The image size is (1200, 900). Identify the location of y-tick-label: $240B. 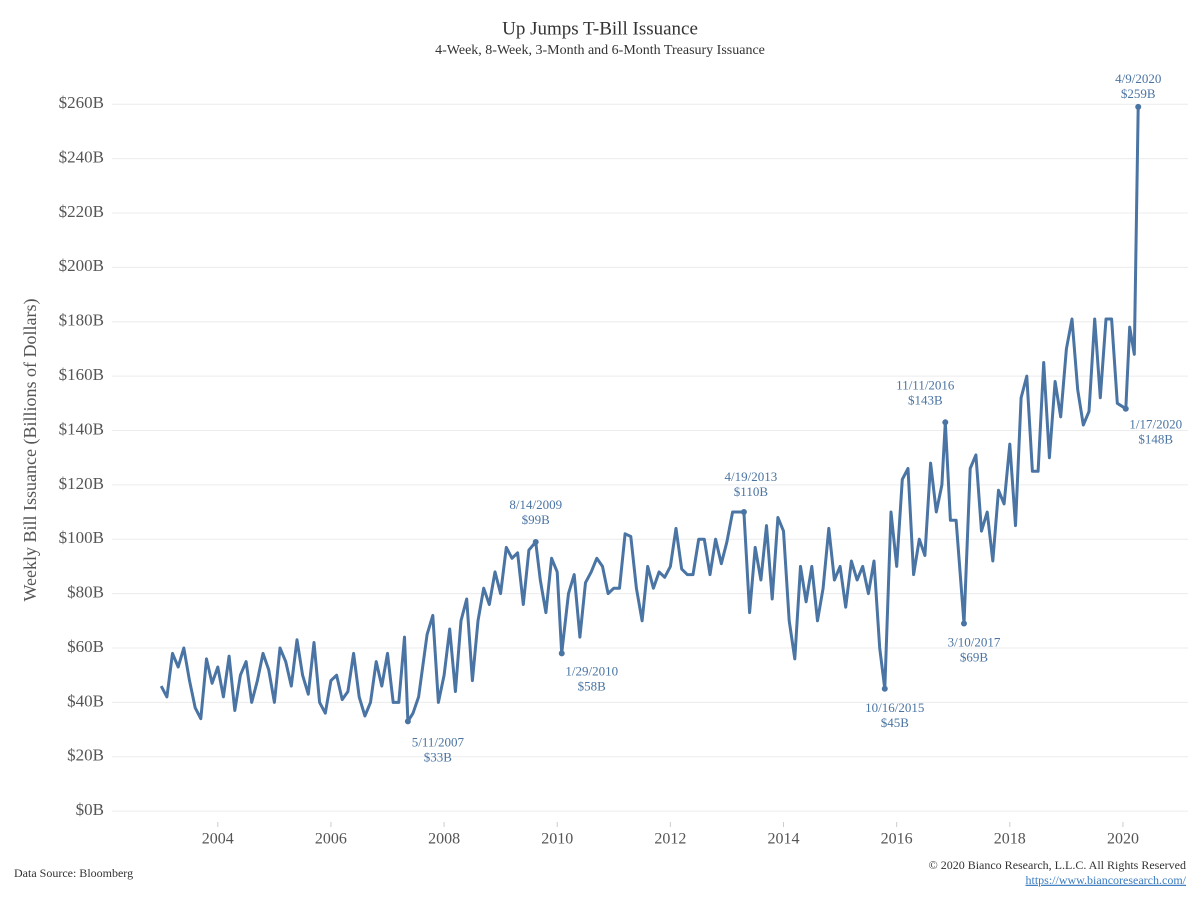
(81, 156).